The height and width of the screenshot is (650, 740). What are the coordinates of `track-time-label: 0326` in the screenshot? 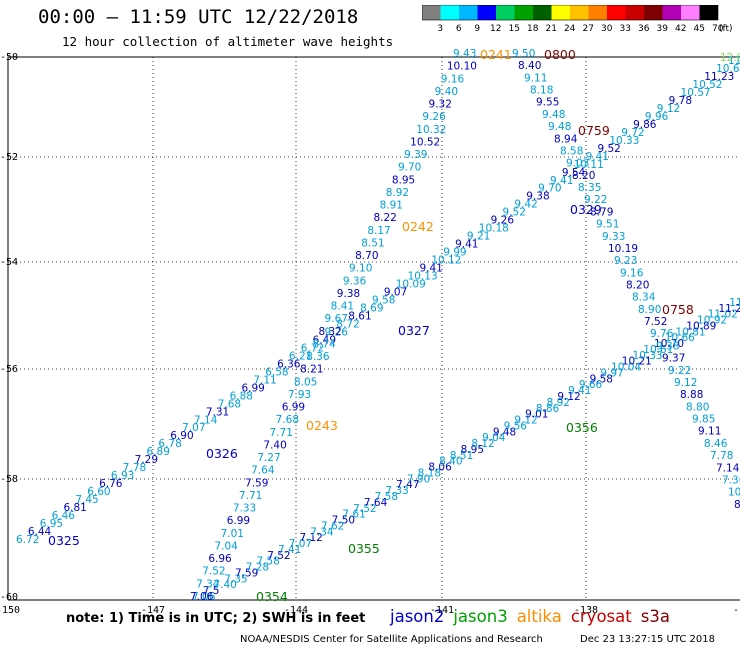 It's located at (222, 453).